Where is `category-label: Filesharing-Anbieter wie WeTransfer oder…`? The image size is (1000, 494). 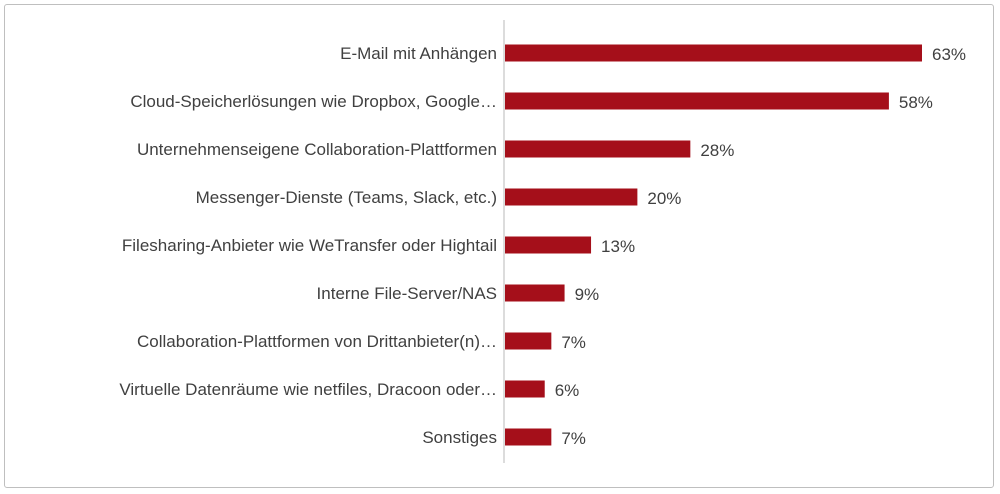 category-label: Filesharing-Anbieter wie WeTransfer oder… is located at coordinates (309, 245).